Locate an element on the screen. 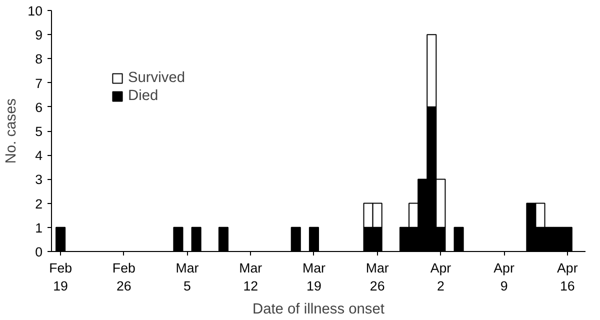  y-tick-label: 3 is located at coordinates (39, 180).